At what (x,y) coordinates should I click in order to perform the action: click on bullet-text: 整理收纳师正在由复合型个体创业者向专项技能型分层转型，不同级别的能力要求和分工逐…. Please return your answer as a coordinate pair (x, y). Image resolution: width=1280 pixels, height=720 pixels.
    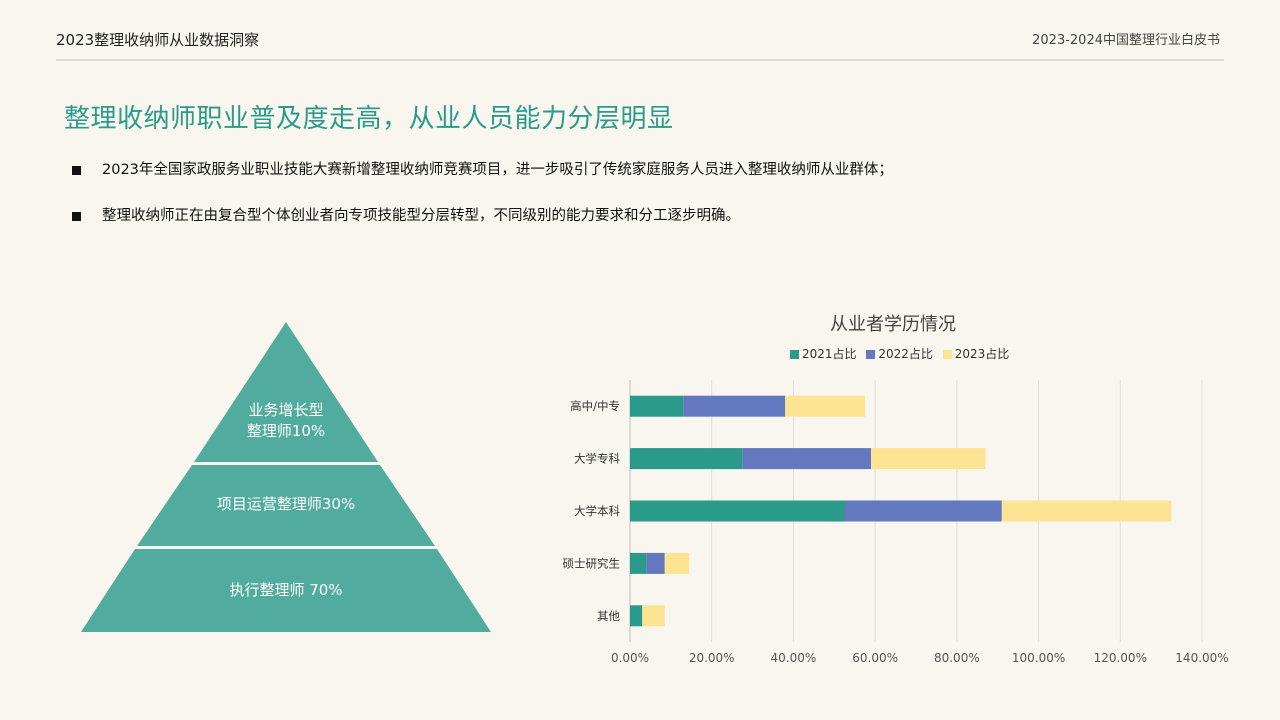
    Looking at the image, I should click on (421, 216).